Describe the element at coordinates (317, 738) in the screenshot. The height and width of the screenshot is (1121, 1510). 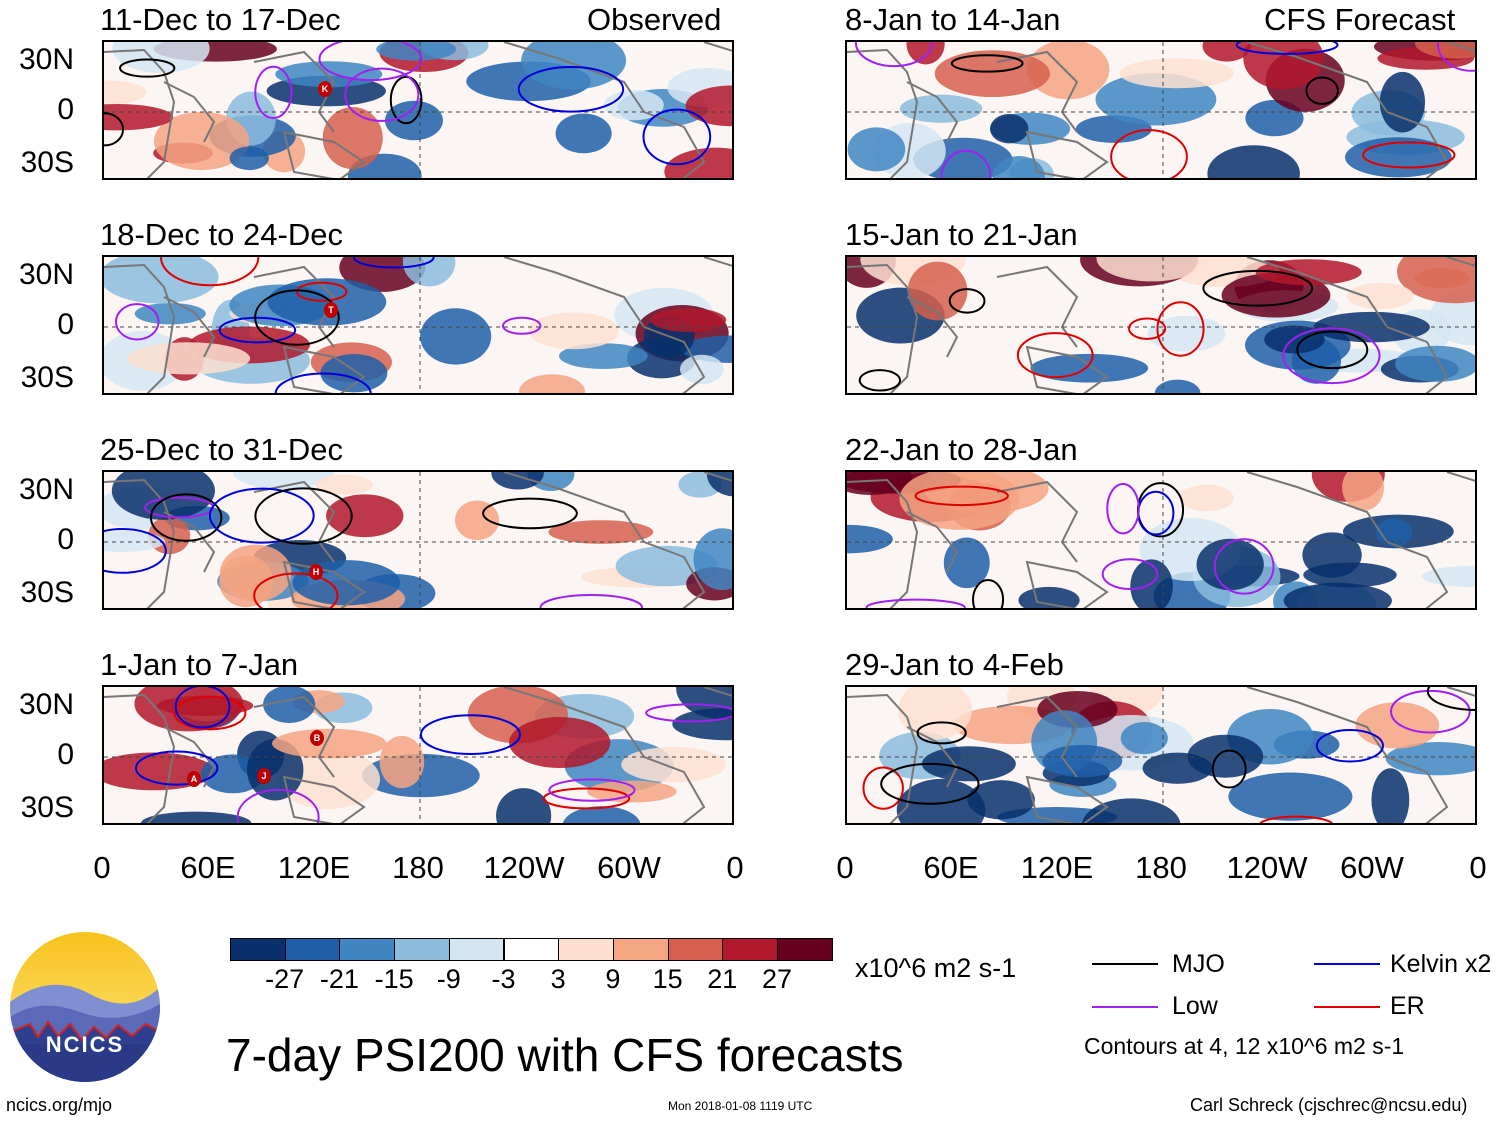
I see `storm-marker: B` at that location.